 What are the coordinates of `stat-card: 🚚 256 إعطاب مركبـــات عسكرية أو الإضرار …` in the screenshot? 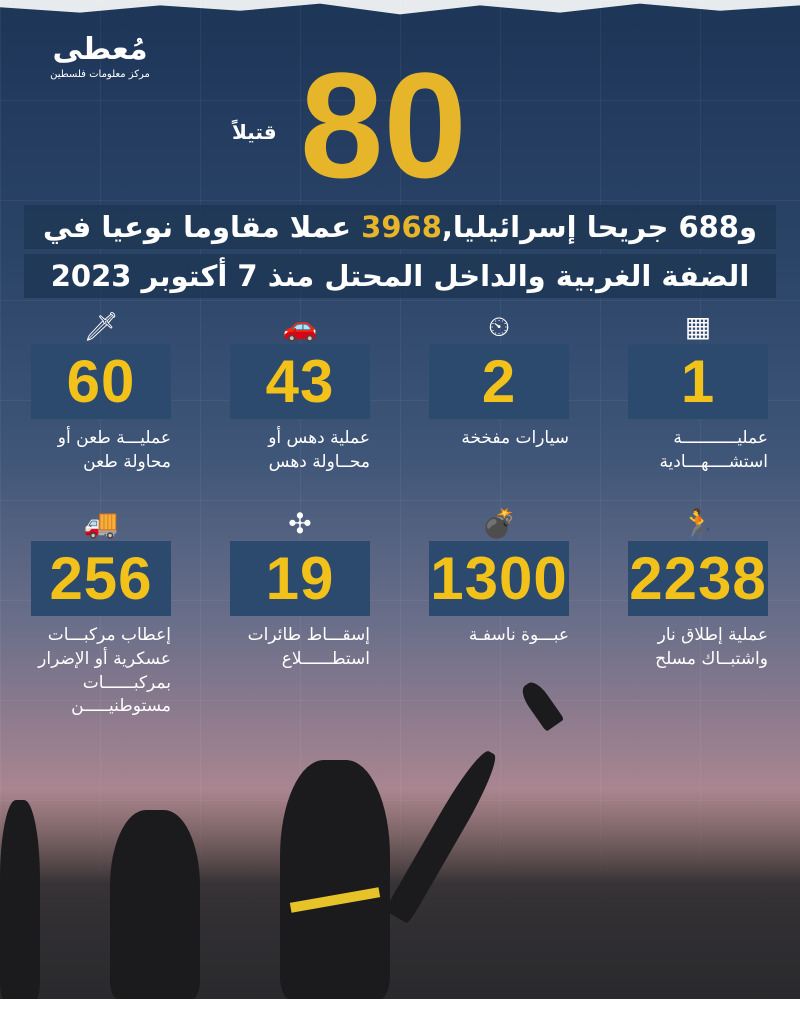 It's located at (101, 613).